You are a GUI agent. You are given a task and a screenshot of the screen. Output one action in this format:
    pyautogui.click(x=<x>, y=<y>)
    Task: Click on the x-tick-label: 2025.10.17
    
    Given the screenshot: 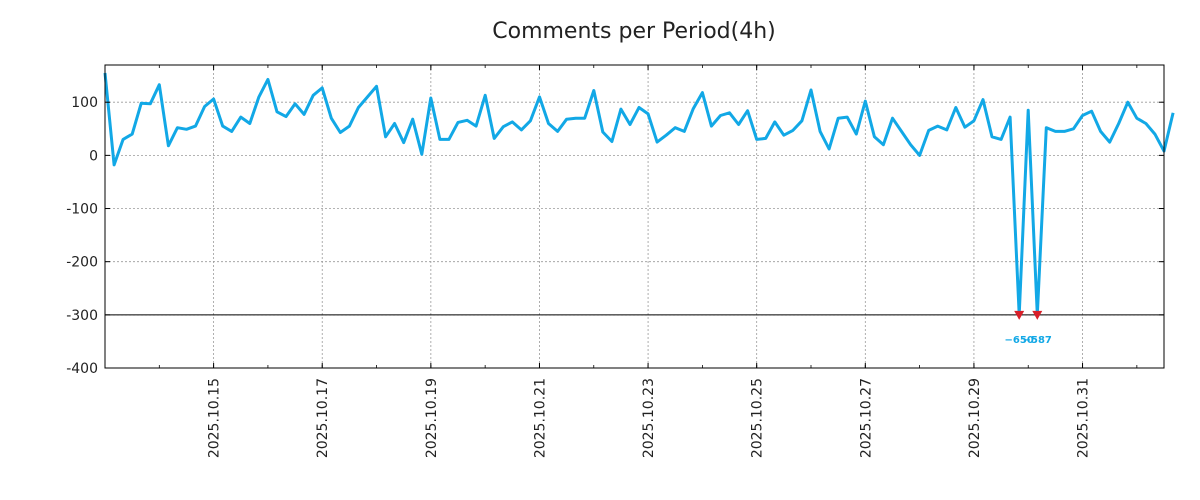 What is the action you would take?
    pyautogui.click(x=323, y=418)
    